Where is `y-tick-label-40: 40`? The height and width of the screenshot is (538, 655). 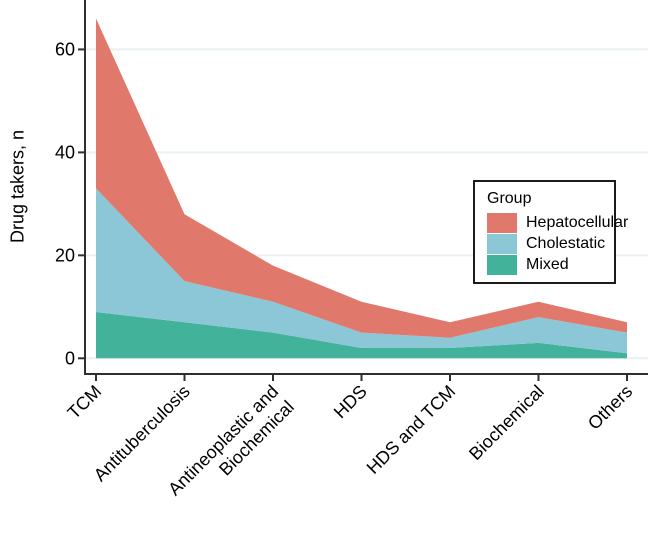 y-tick-label-40: 40 is located at coordinates (65, 152).